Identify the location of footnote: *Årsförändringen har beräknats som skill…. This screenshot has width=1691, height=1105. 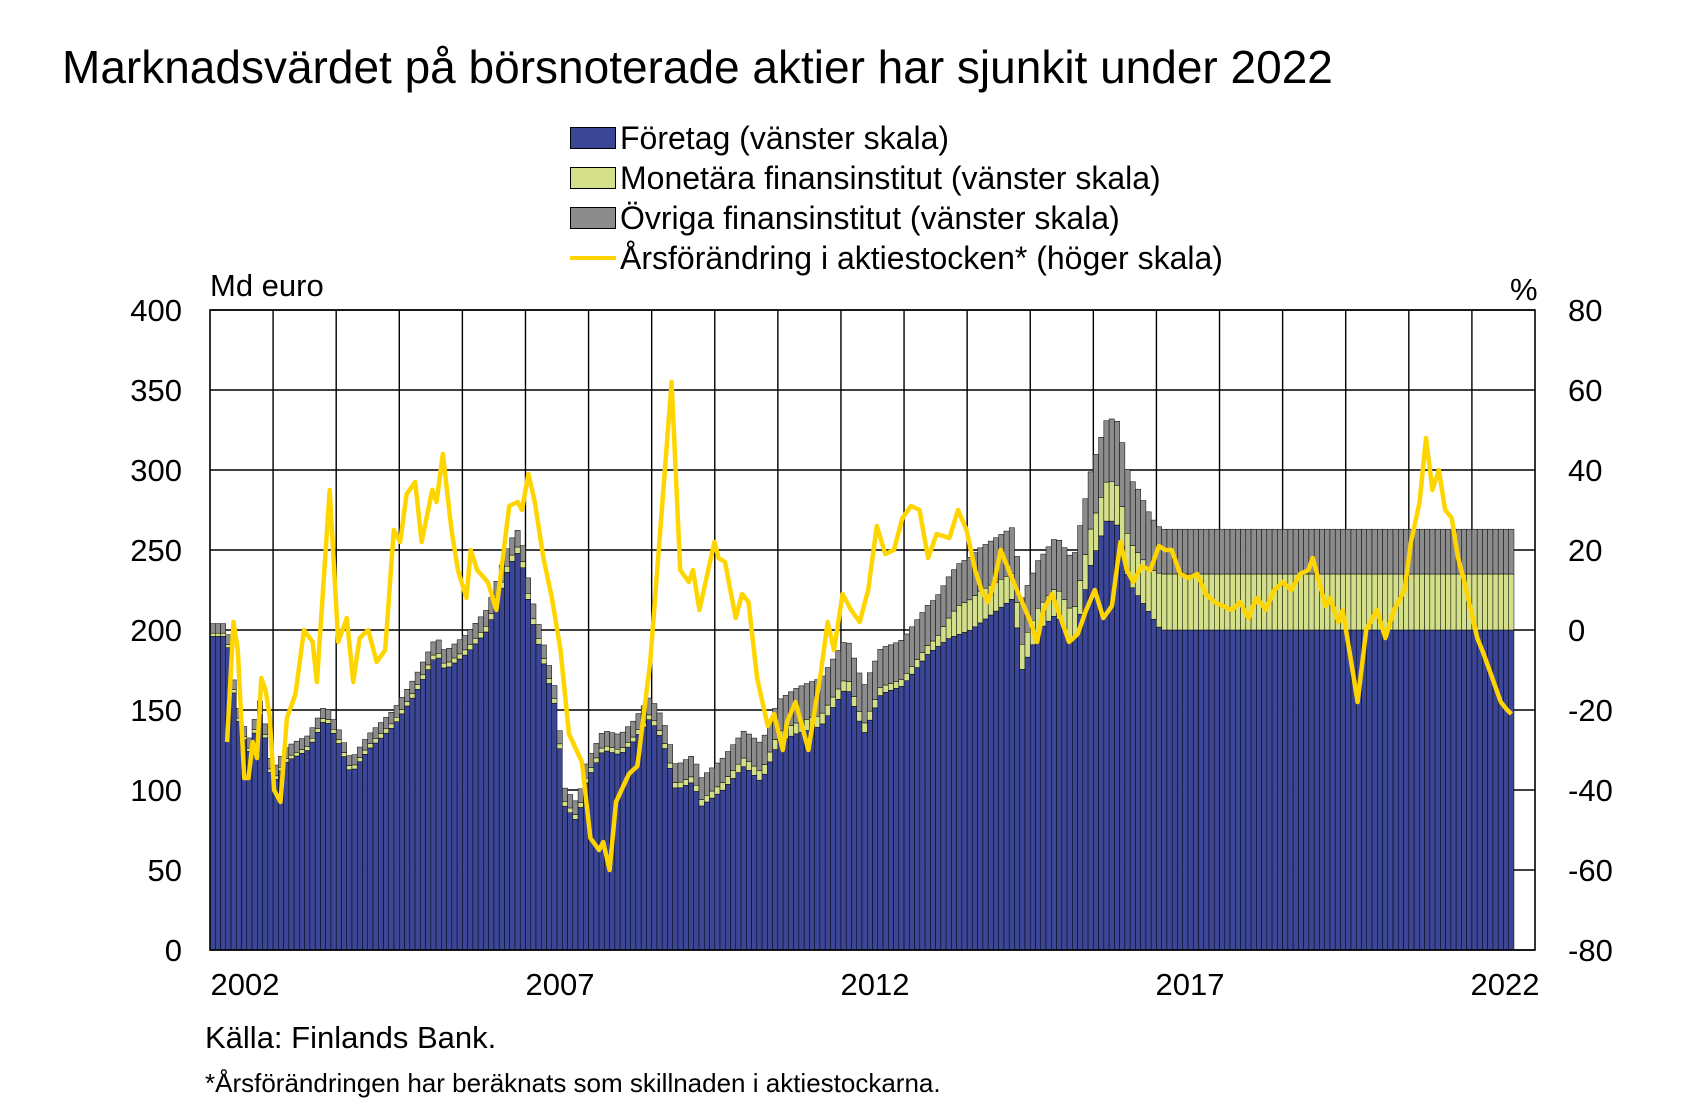
(573, 1083).